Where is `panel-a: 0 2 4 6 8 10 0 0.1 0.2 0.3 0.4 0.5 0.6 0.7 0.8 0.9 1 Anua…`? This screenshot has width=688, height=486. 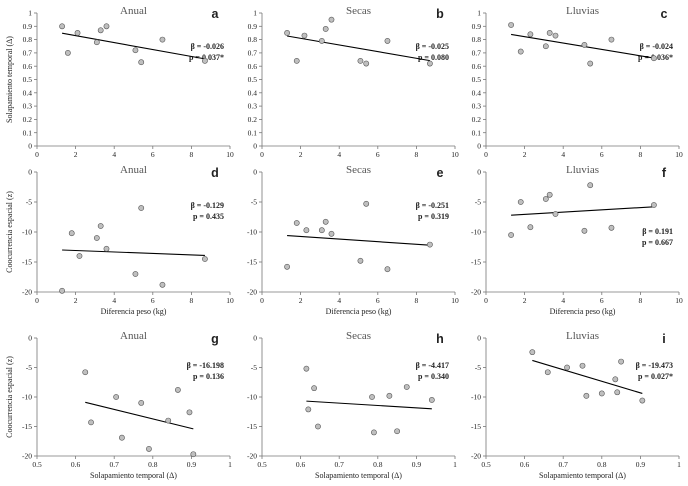
panel-a: 0 2 4 6 8 10 0 0.1 0.2 0.3 0.4 0.5 0.6 0.7 0.8 0.9 1 Anua… is located at coordinates (119, 82).